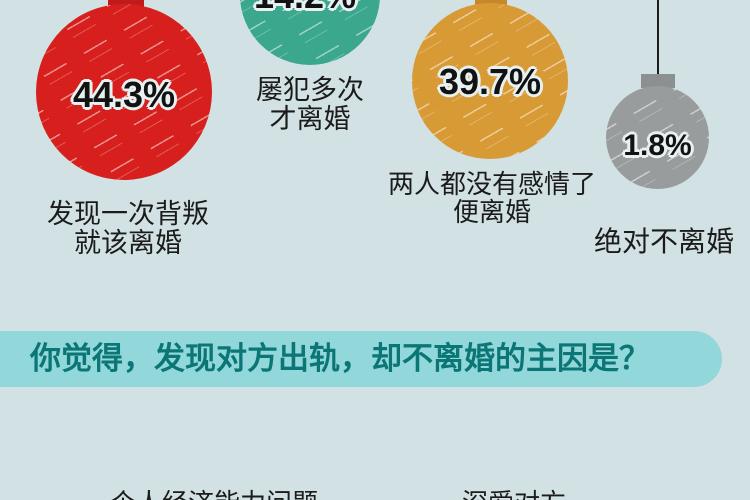 This screenshot has width=750, height=500. Describe the element at coordinates (128, 214) in the screenshot. I see `option-label-red-line1: 发现一次背叛` at that location.